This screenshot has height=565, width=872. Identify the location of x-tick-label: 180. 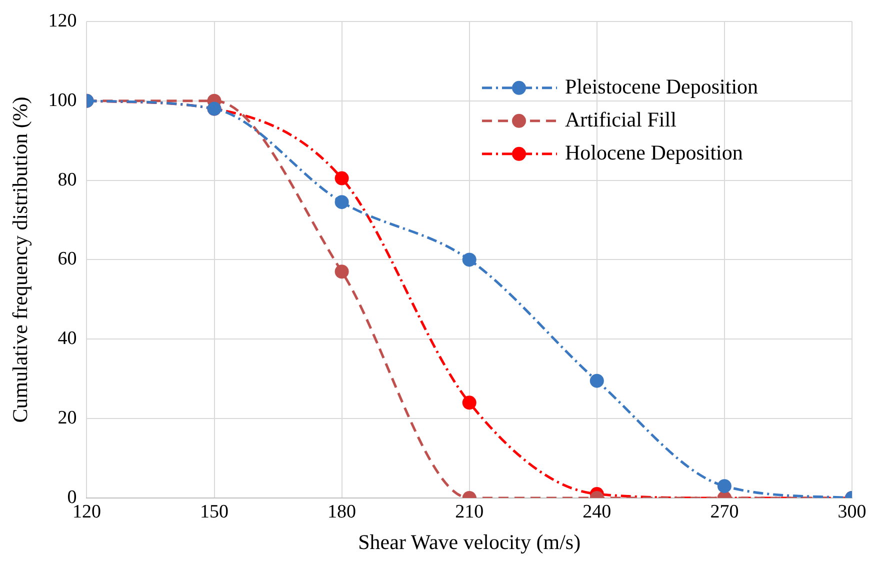
(342, 511).